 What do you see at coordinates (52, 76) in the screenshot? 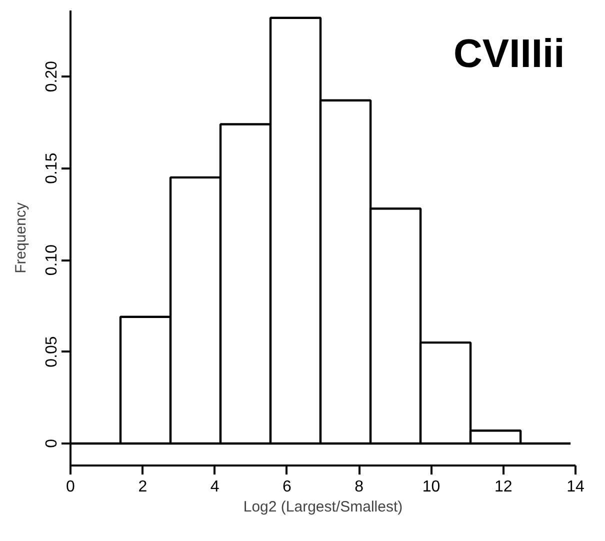
I see `y-tick-label: 0.20` at bounding box center [52, 76].